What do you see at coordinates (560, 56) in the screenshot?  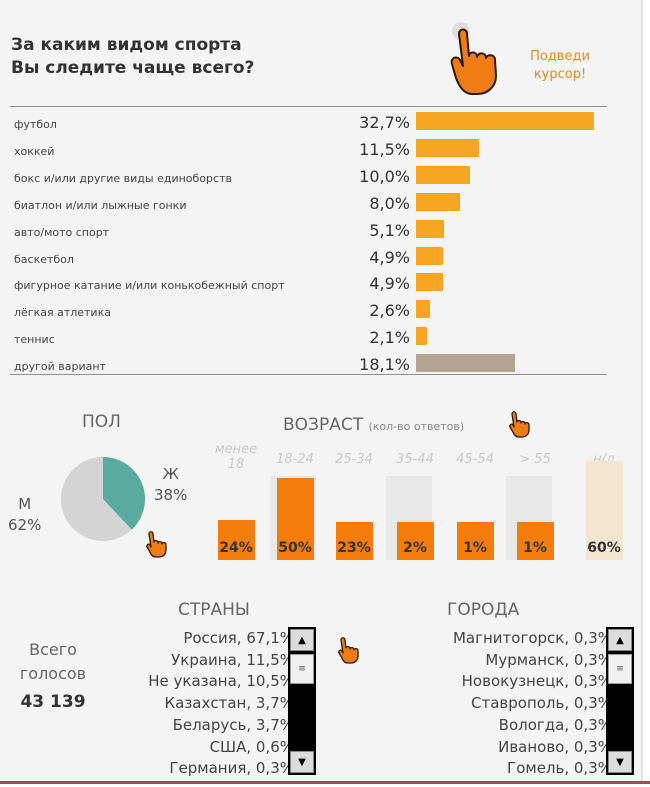 I see `hover-hint-line1: Подведи` at bounding box center [560, 56].